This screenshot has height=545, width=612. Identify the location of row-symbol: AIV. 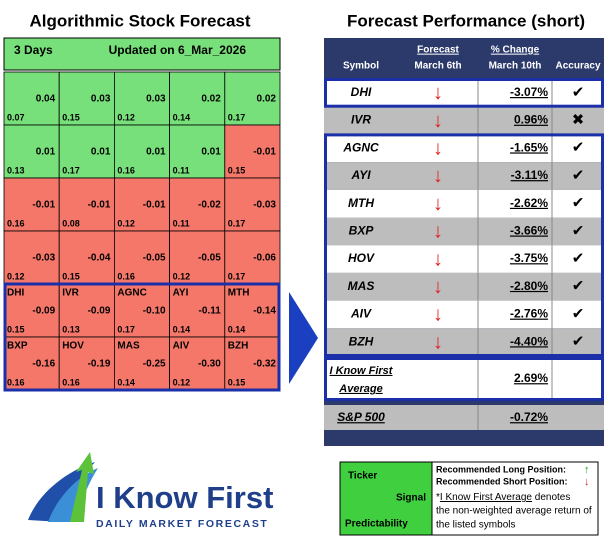
(361, 314).